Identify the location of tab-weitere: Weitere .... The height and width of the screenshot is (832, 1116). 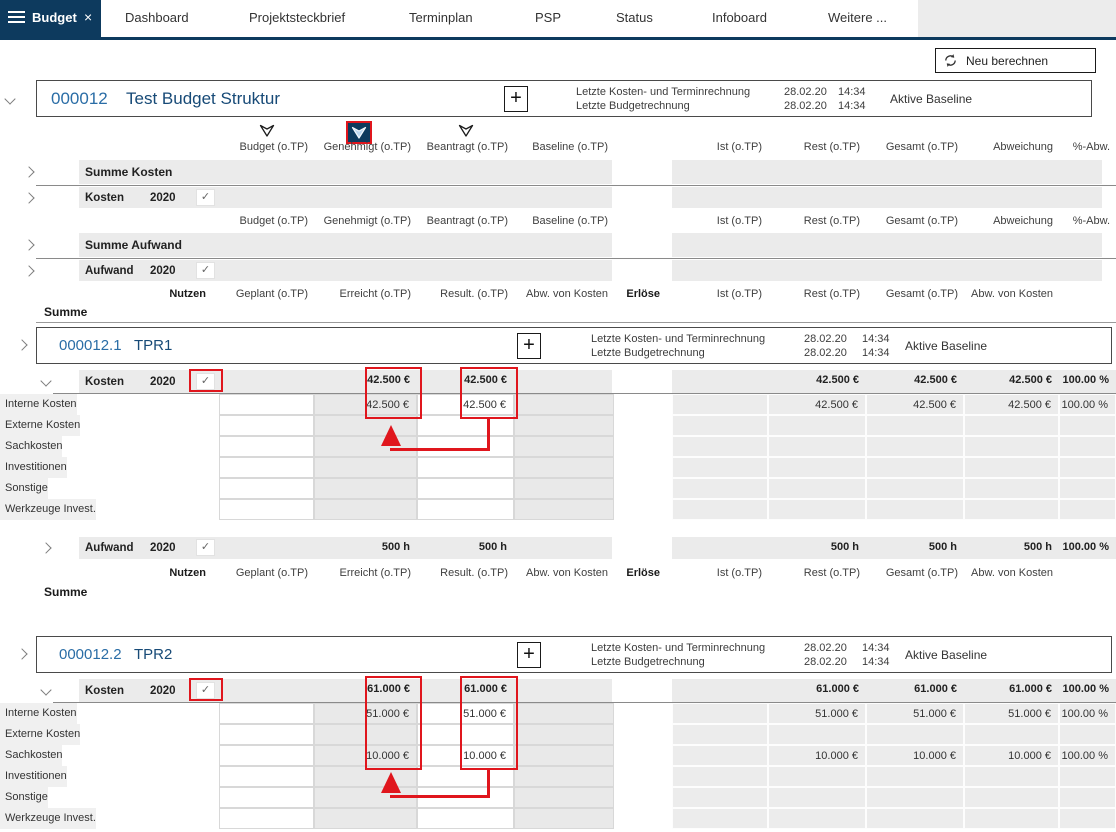
(858, 17).